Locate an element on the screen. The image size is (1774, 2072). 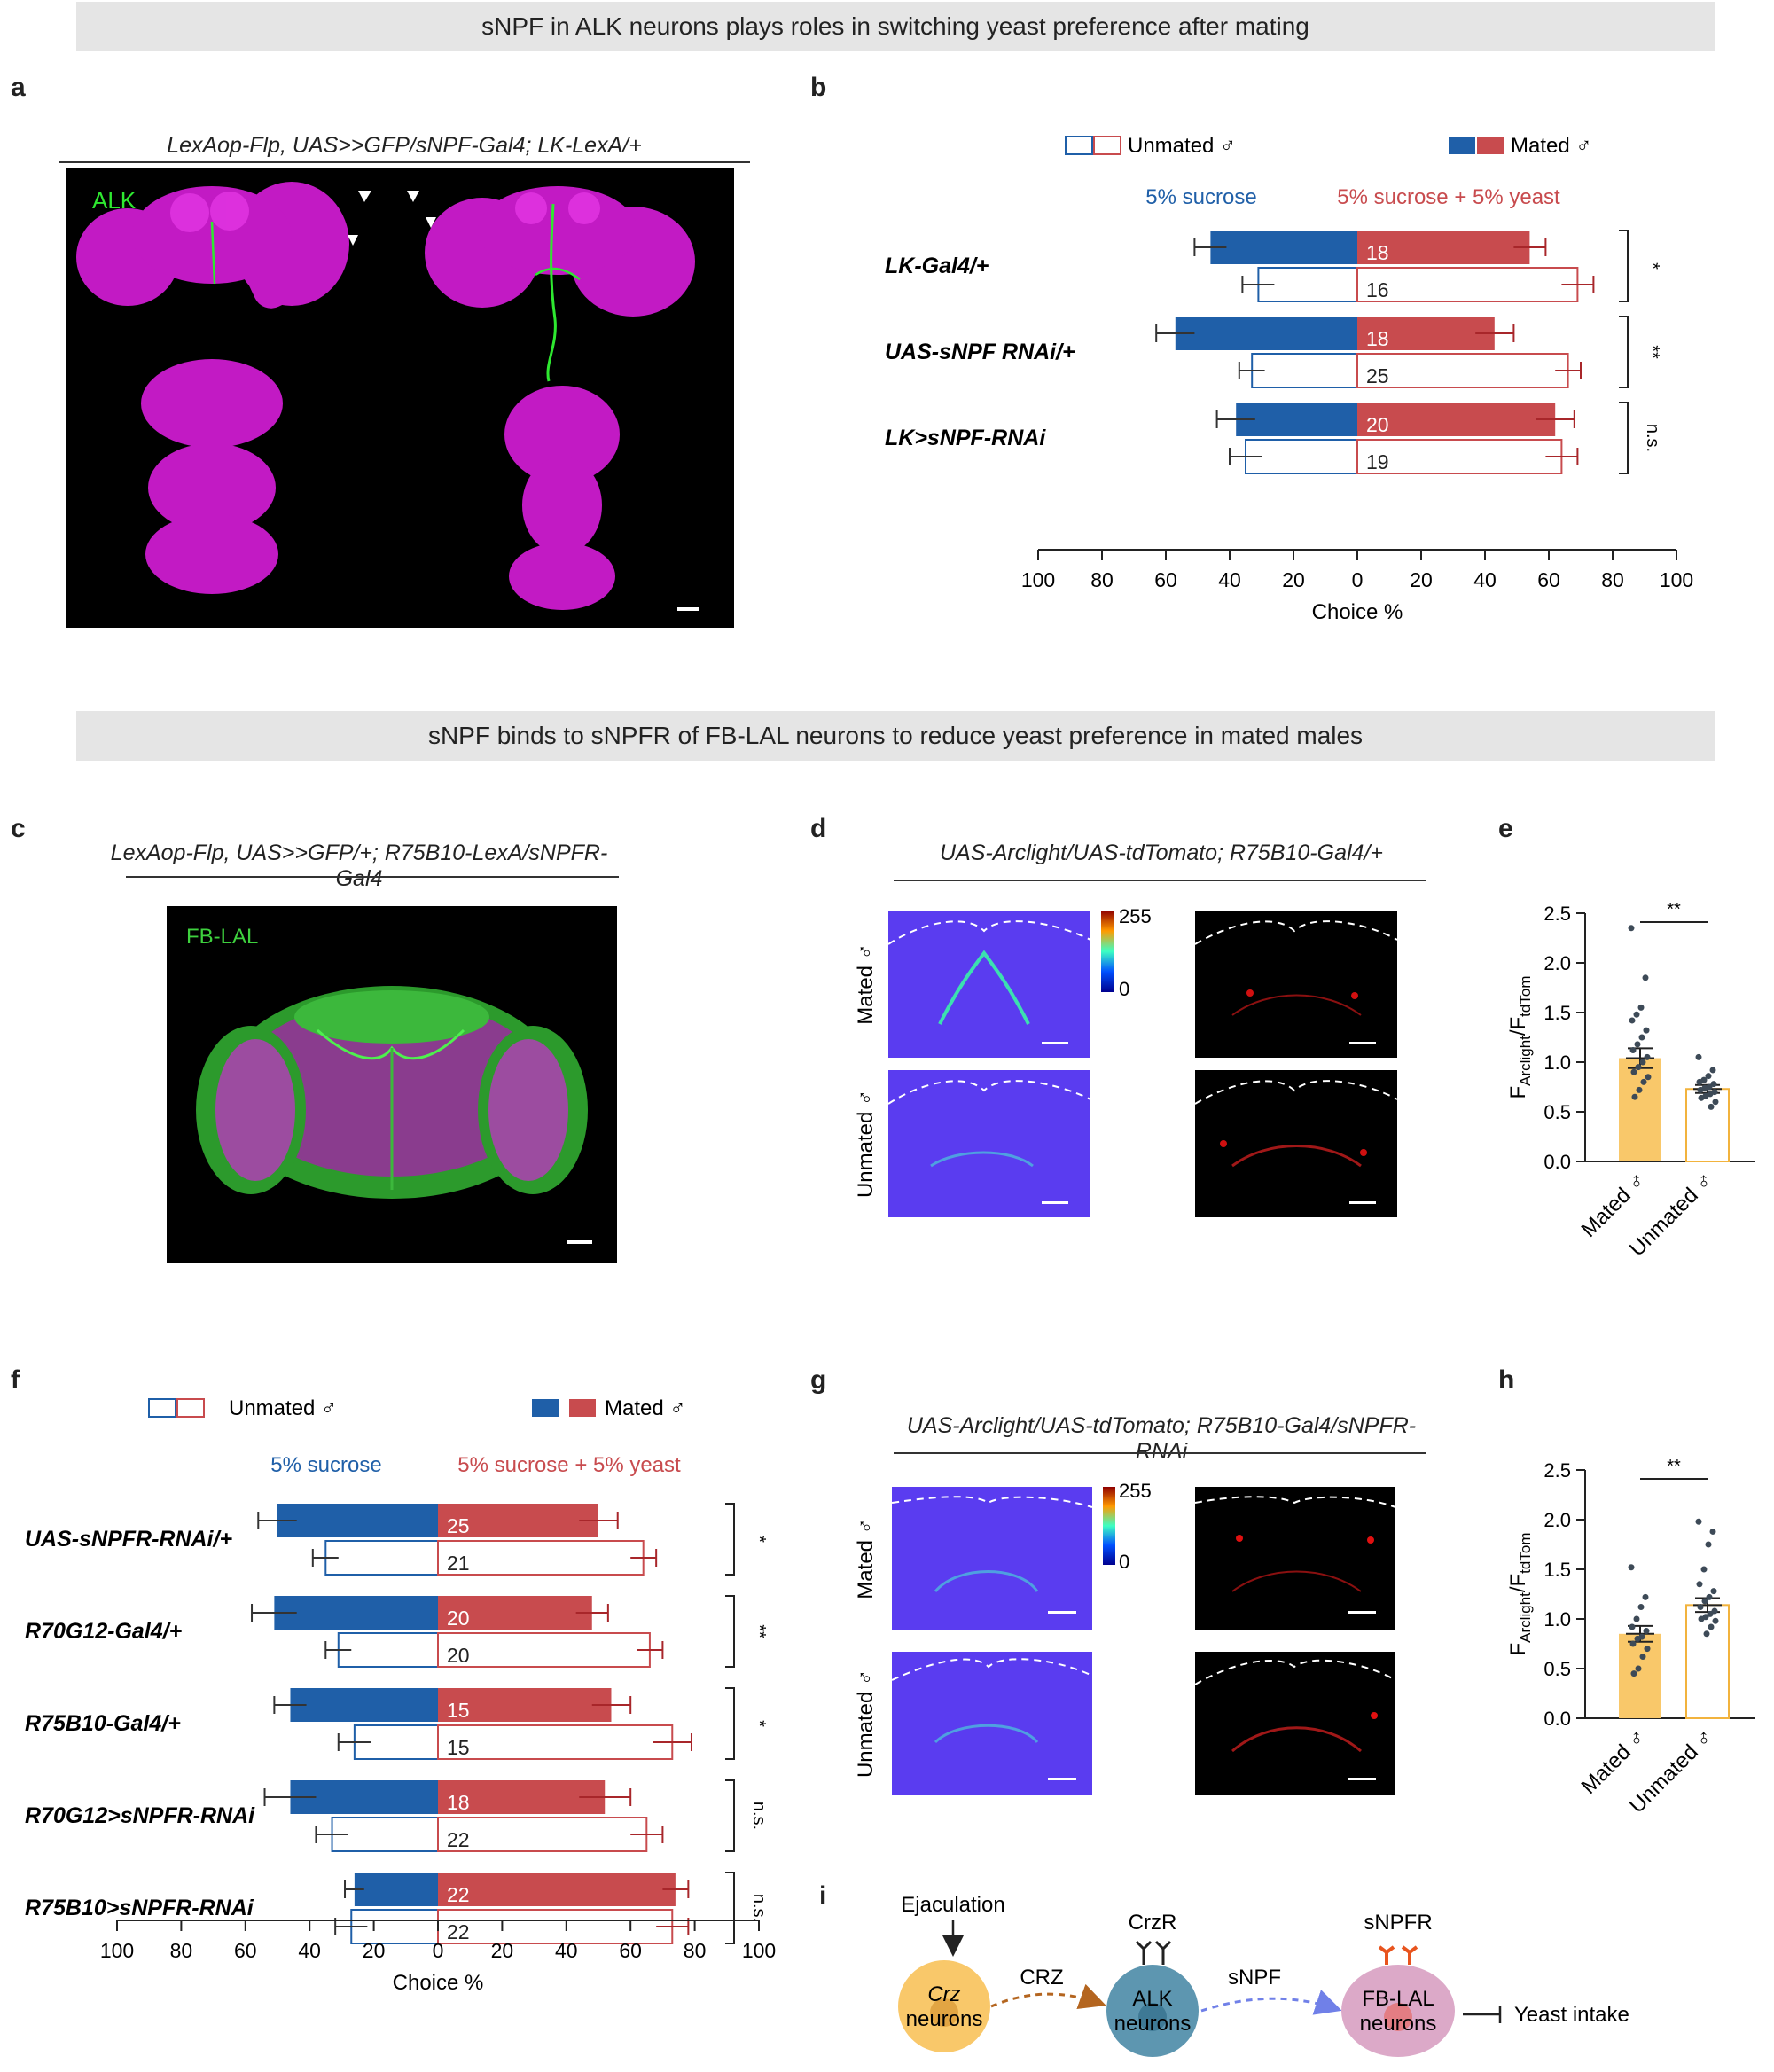
group-label: LK-Gal4/+ is located at coordinates (937, 266).